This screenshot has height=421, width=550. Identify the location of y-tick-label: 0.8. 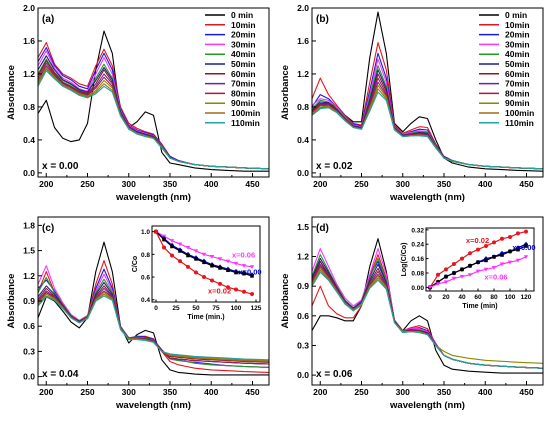
(303, 107).